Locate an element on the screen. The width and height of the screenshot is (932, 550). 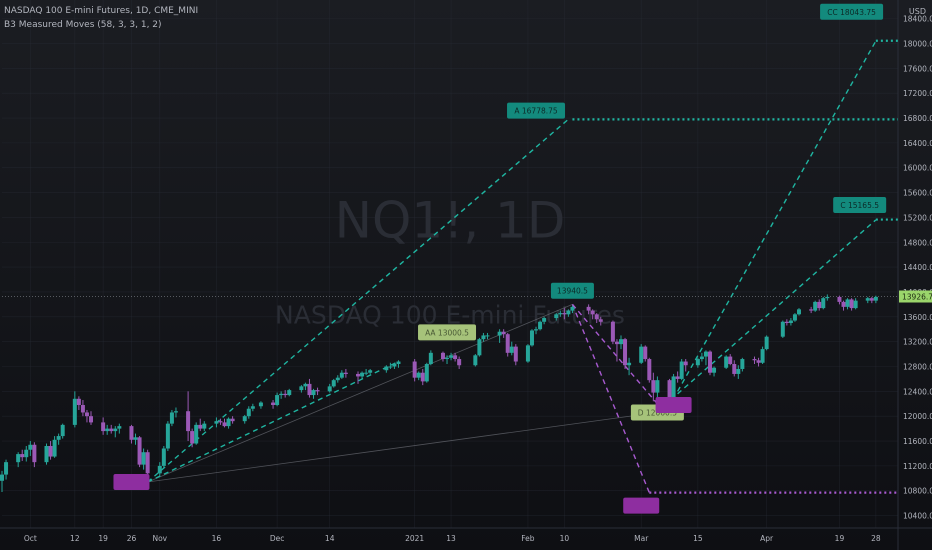
y-tick-label: 16000.00 is located at coordinates (917, 168).